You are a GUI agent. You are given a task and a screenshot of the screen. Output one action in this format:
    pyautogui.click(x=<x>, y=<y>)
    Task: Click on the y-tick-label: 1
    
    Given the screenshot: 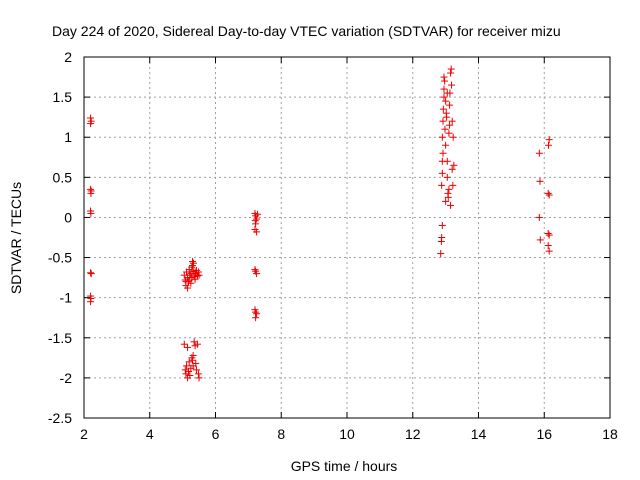 What is the action you would take?
    pyautogui.click(x=68, y=137)
    